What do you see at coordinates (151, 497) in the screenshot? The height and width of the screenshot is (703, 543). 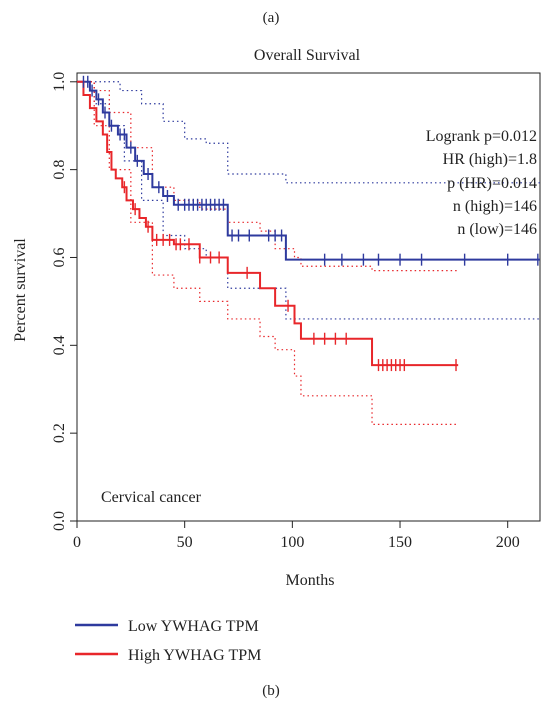 I see `cancer-type-annotation: Cervical cancer` at bounding box center [151, 497].